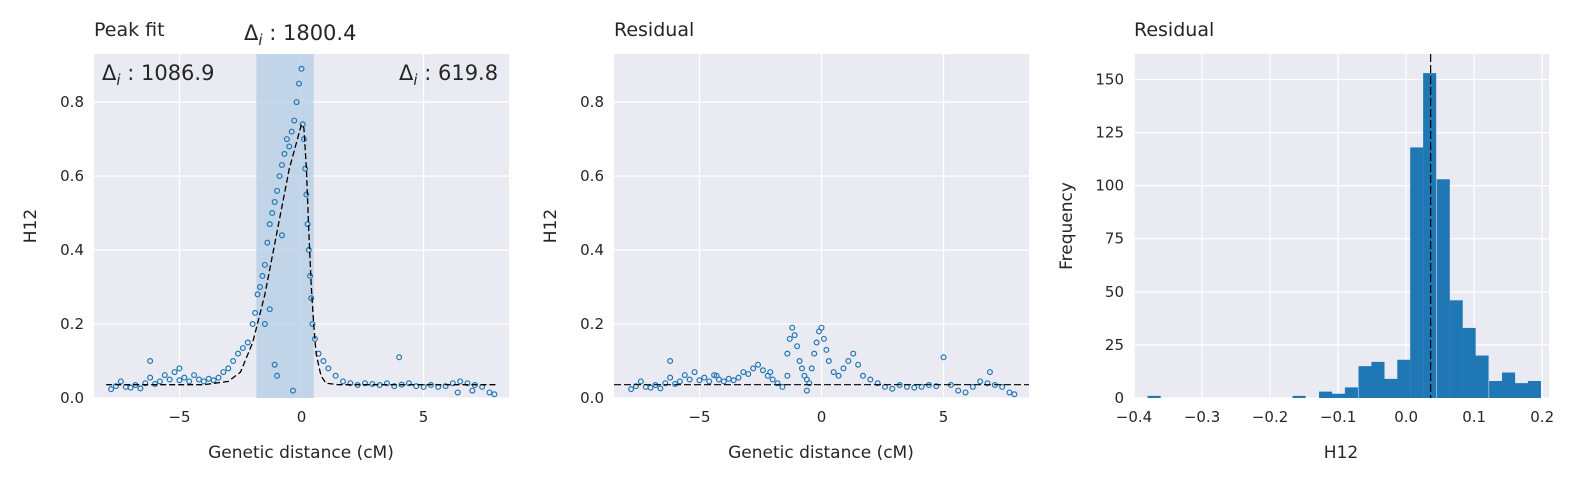 Image resolution: width=1587 pixels, height=493 pixels. I want to click on peak-fit-x-label: Genetic distance (cM), so click(301, 453).